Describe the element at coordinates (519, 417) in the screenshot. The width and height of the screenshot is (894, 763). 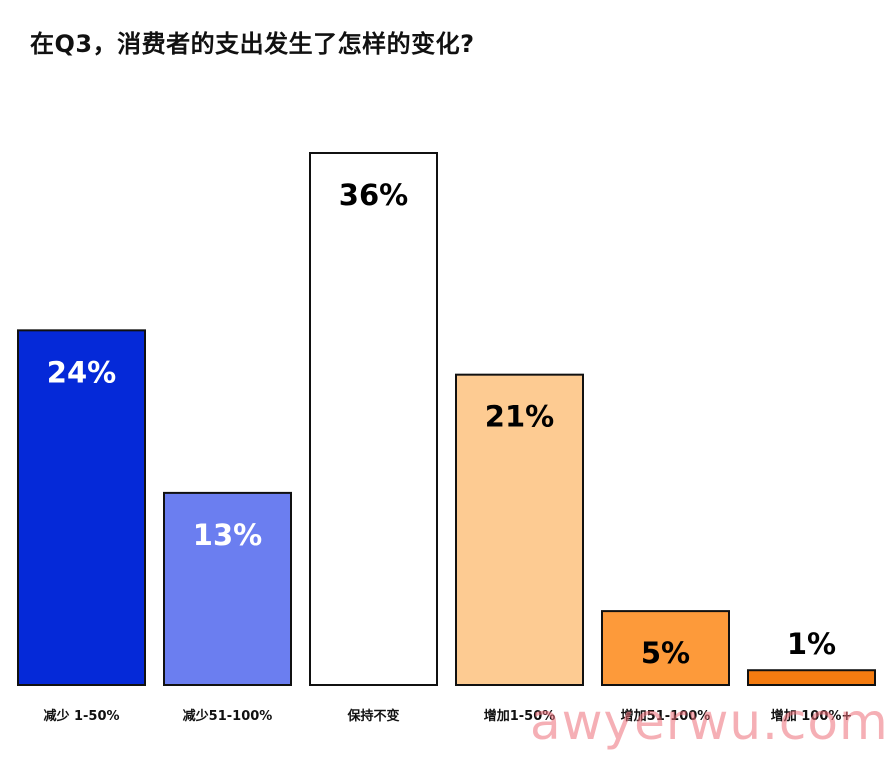
I see `data-label-3: 21%` at that location.